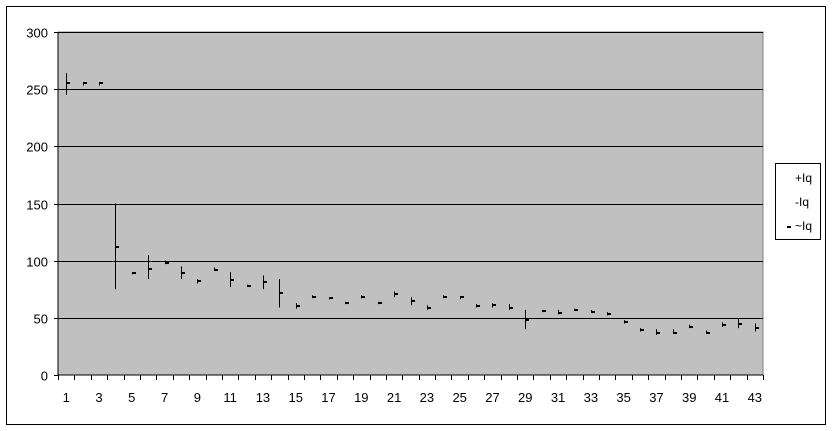 This screenshot has height=431, width=832. Describe the element at coordinates (525, 397) in the screenshot. I see `x-tick-label: 29` at that location.